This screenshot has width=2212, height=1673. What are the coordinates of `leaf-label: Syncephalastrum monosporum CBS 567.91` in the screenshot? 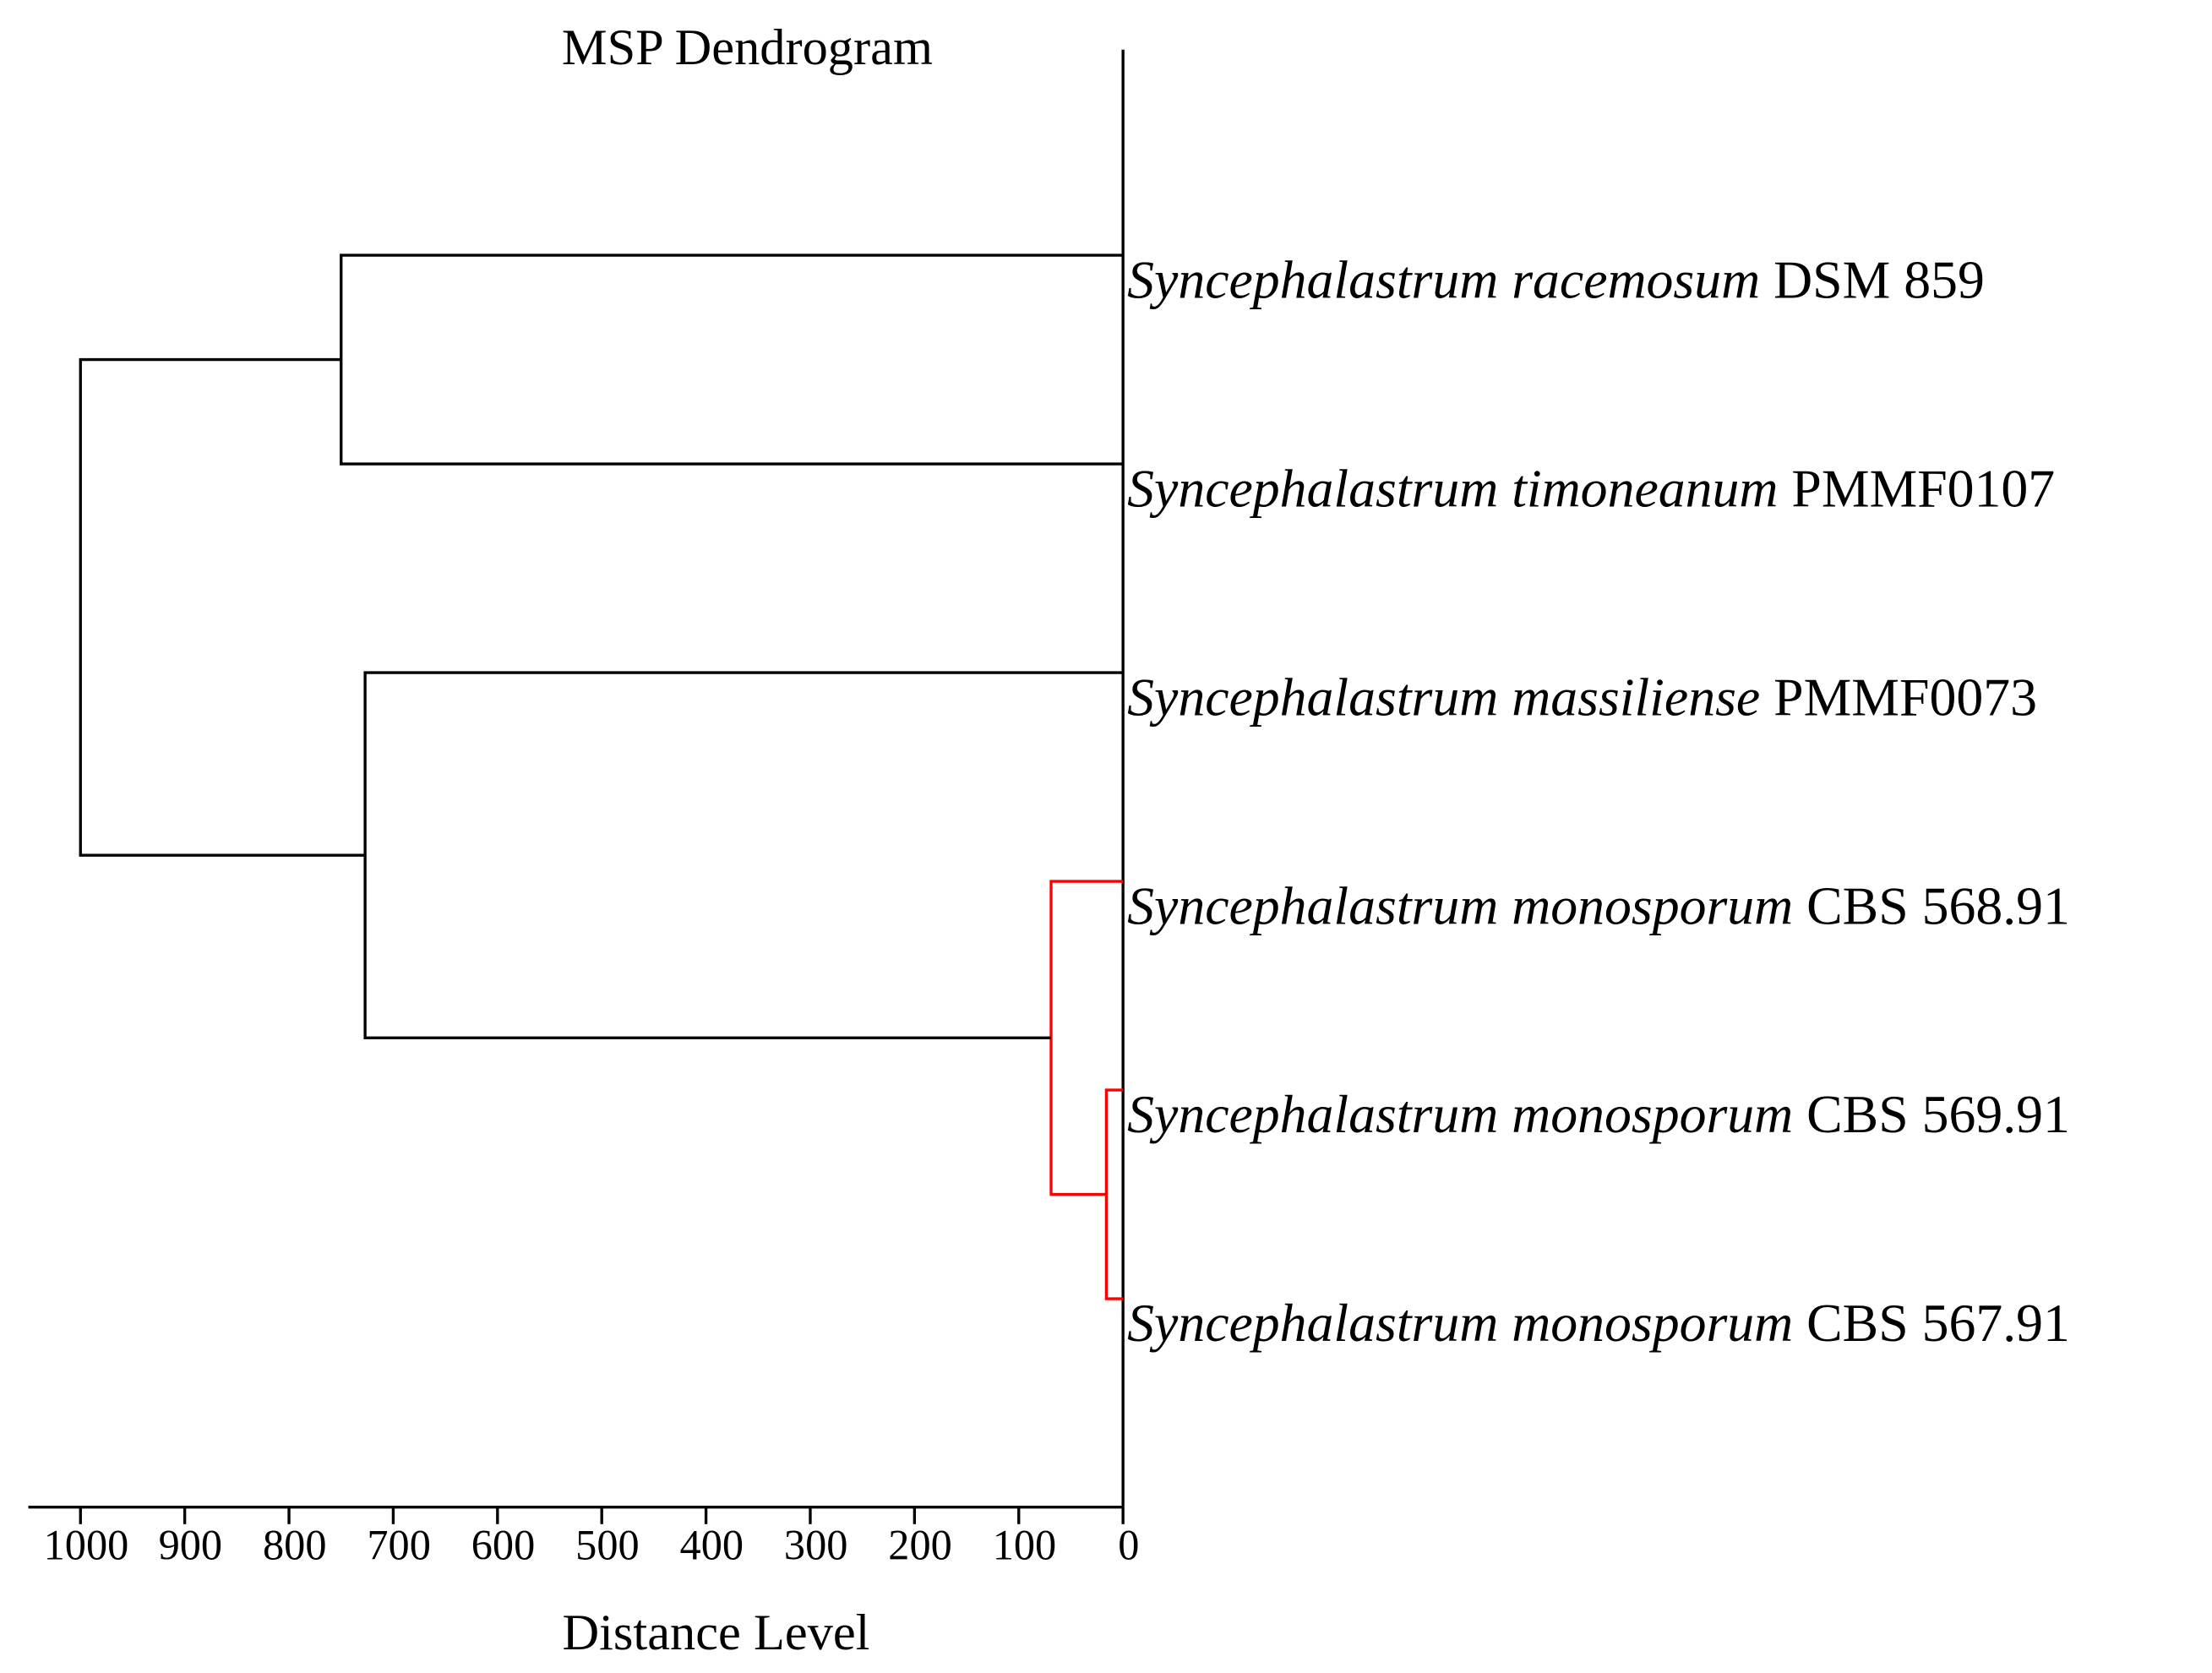 It's located at (1599, 1323).